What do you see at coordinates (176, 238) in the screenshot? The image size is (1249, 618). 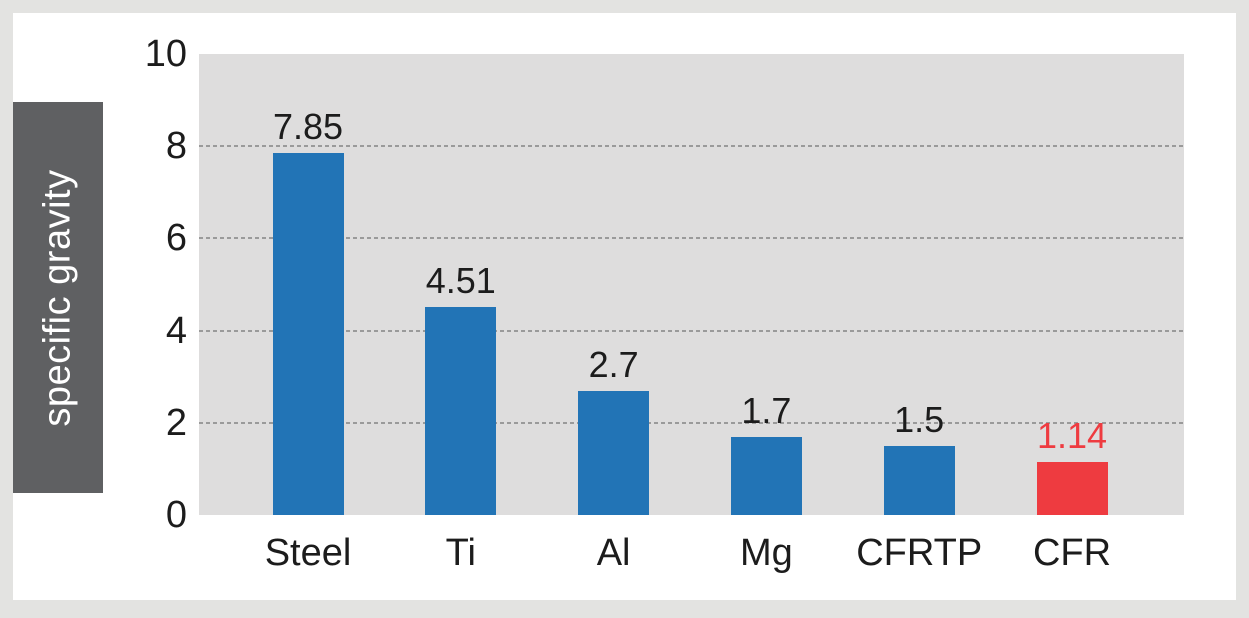 I see `y-tick-label-6: 6` at bounding box center [176, 238].